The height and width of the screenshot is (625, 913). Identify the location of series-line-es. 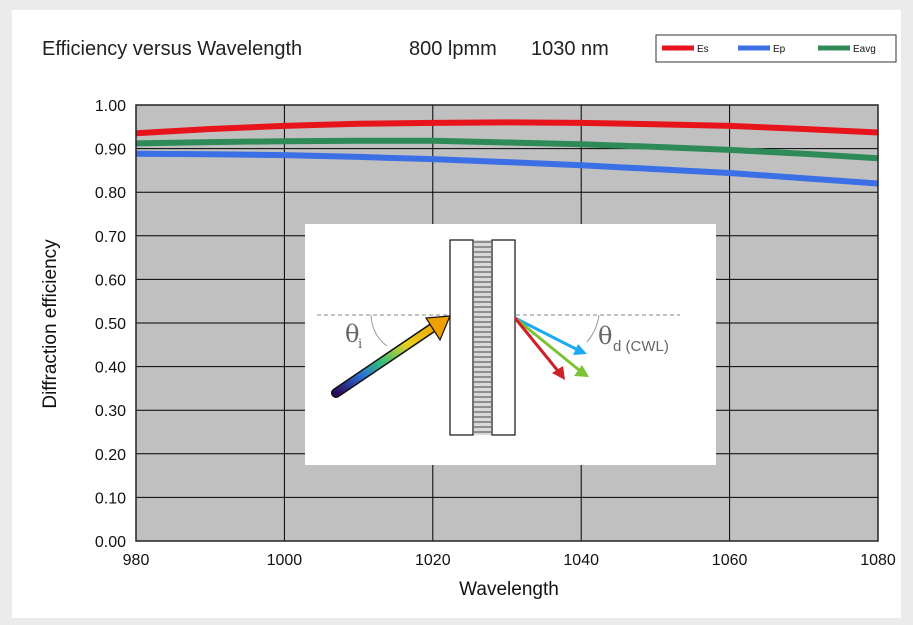
(507, 128).